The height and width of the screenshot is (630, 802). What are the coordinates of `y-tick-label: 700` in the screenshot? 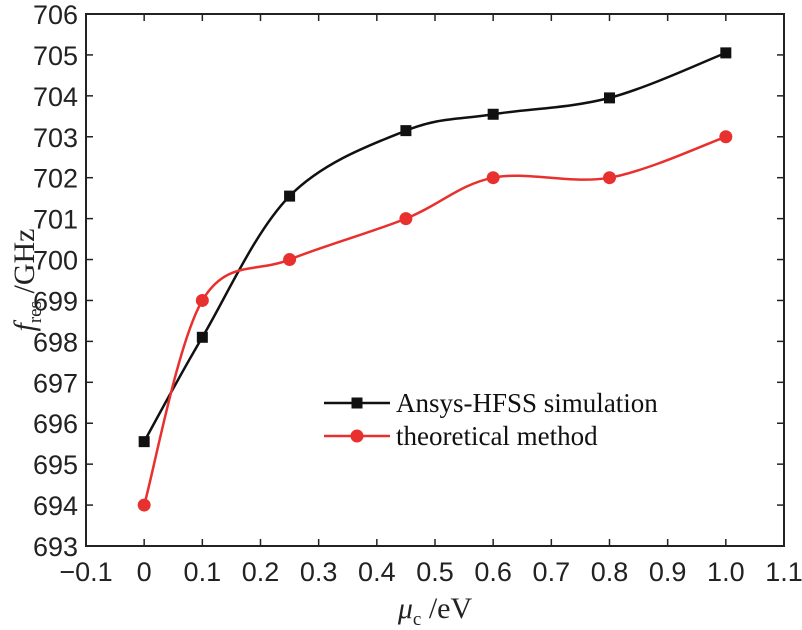 It's located at (55, 261).